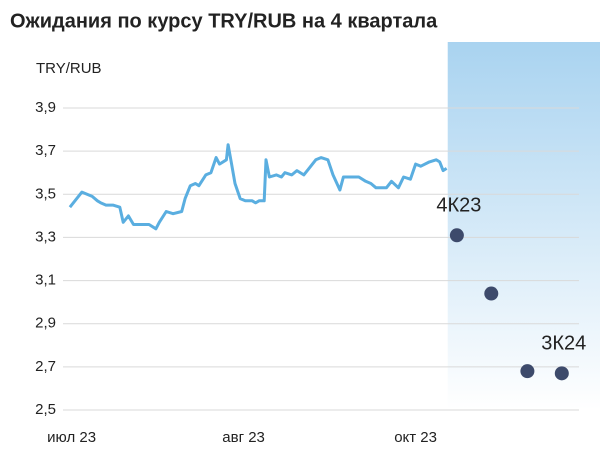 The width and height of the screenshot is (600, 457). I want to click on y-tick-label: 3,3, so click(45, 236).